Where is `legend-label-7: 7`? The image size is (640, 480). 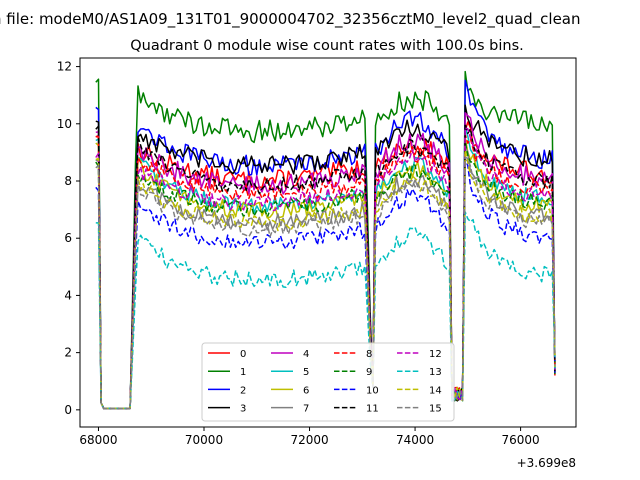
legend-label-7: 7 is located at coordinates (306, 409).